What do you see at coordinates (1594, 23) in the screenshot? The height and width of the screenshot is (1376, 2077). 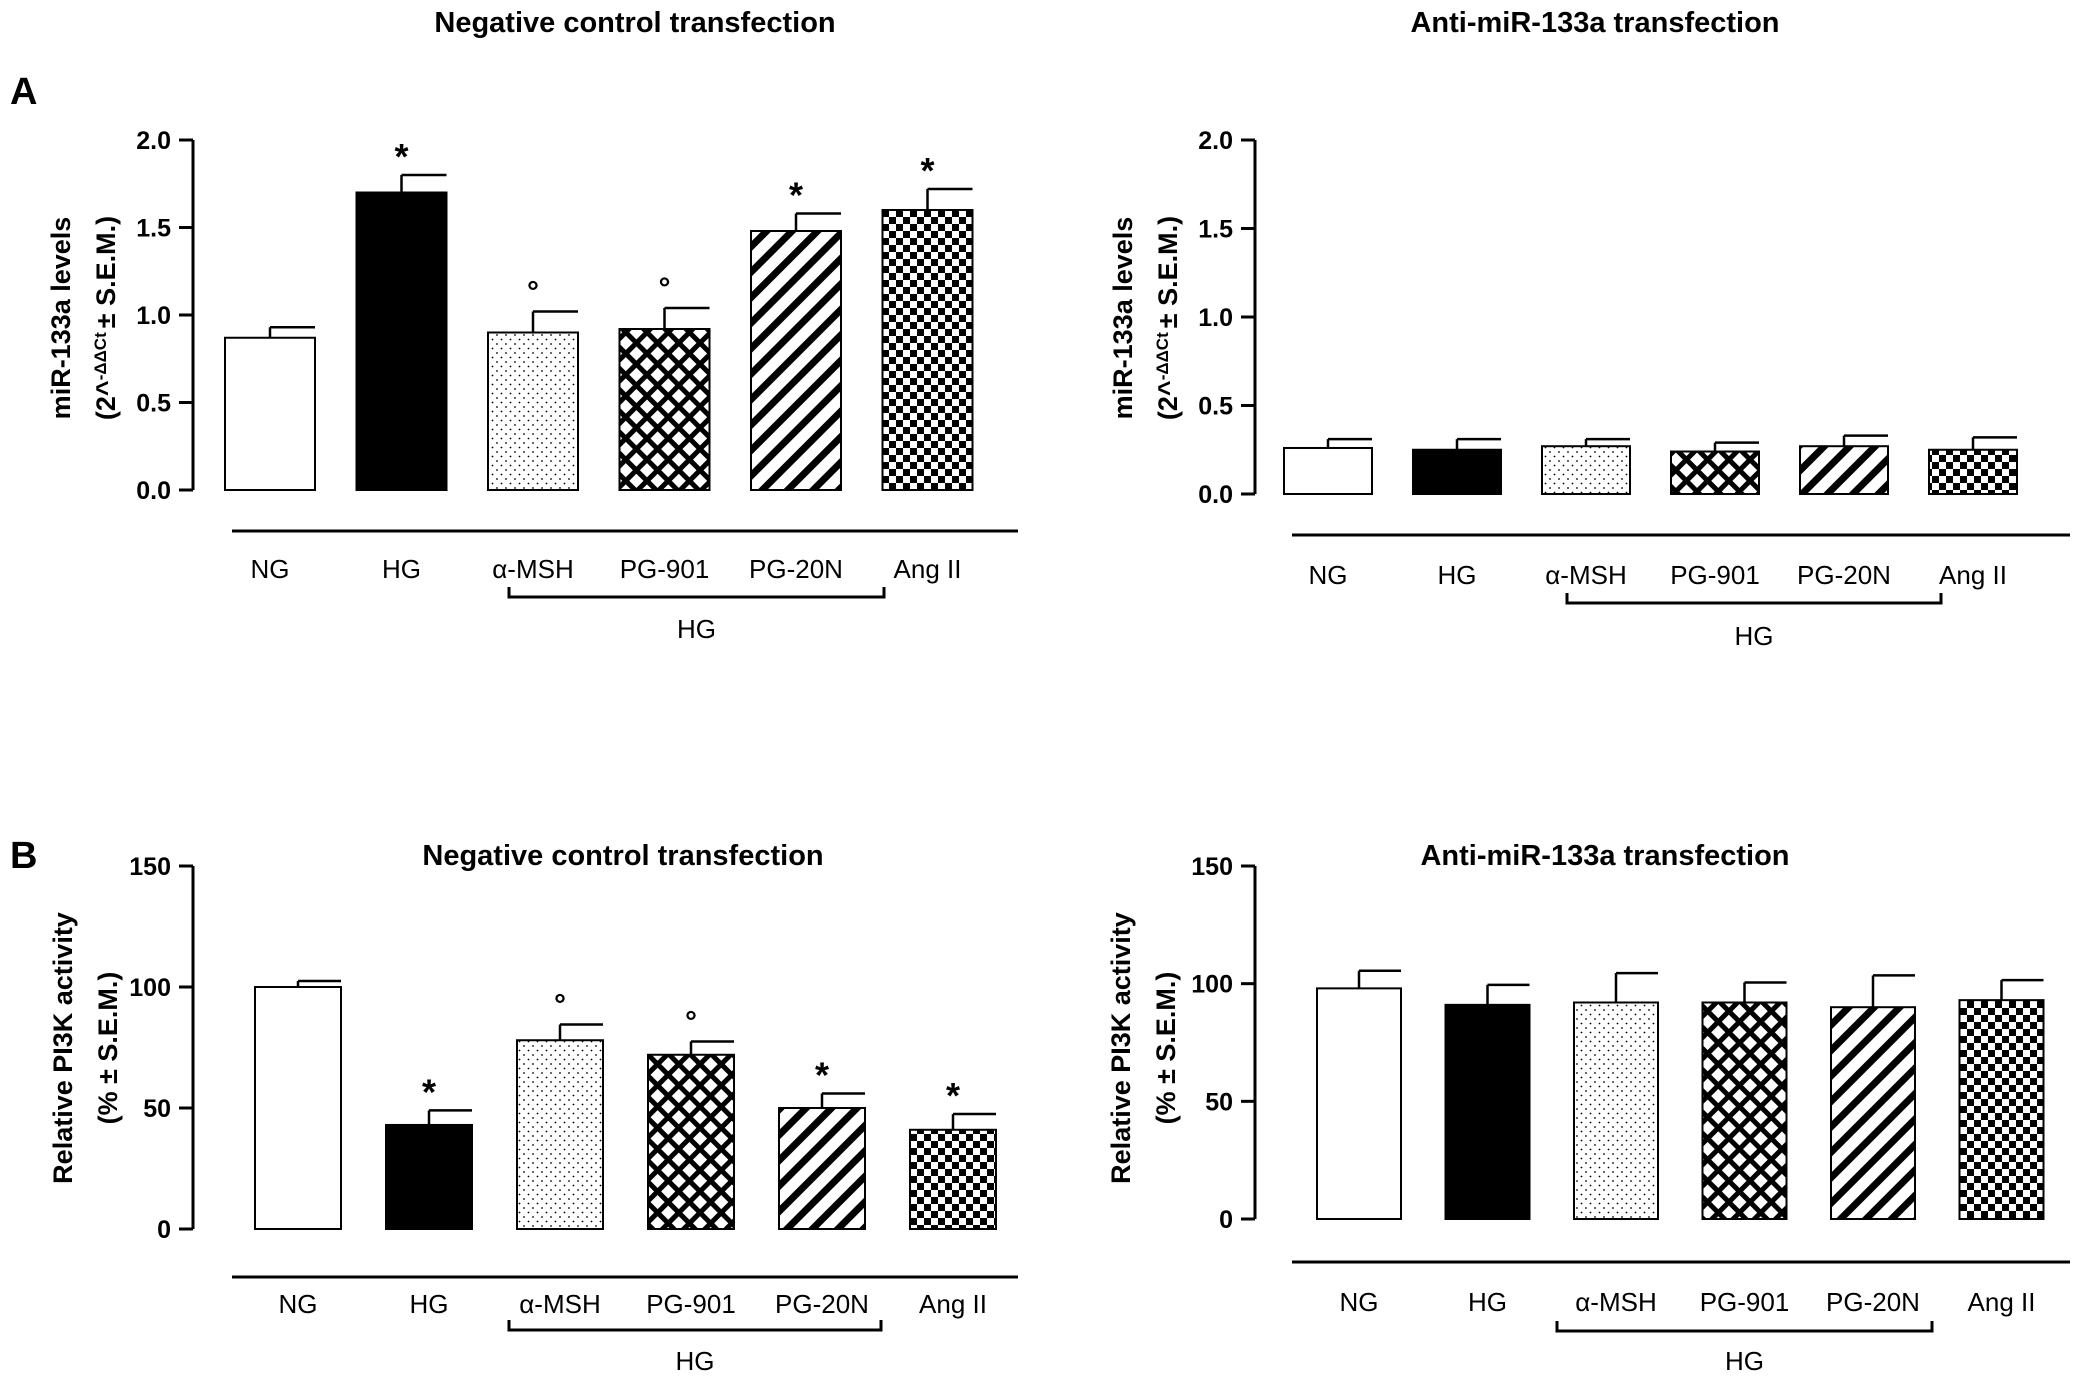 I see `top-title-right: Anti-miR-133a transfection` at bounding box center [1594, 23].